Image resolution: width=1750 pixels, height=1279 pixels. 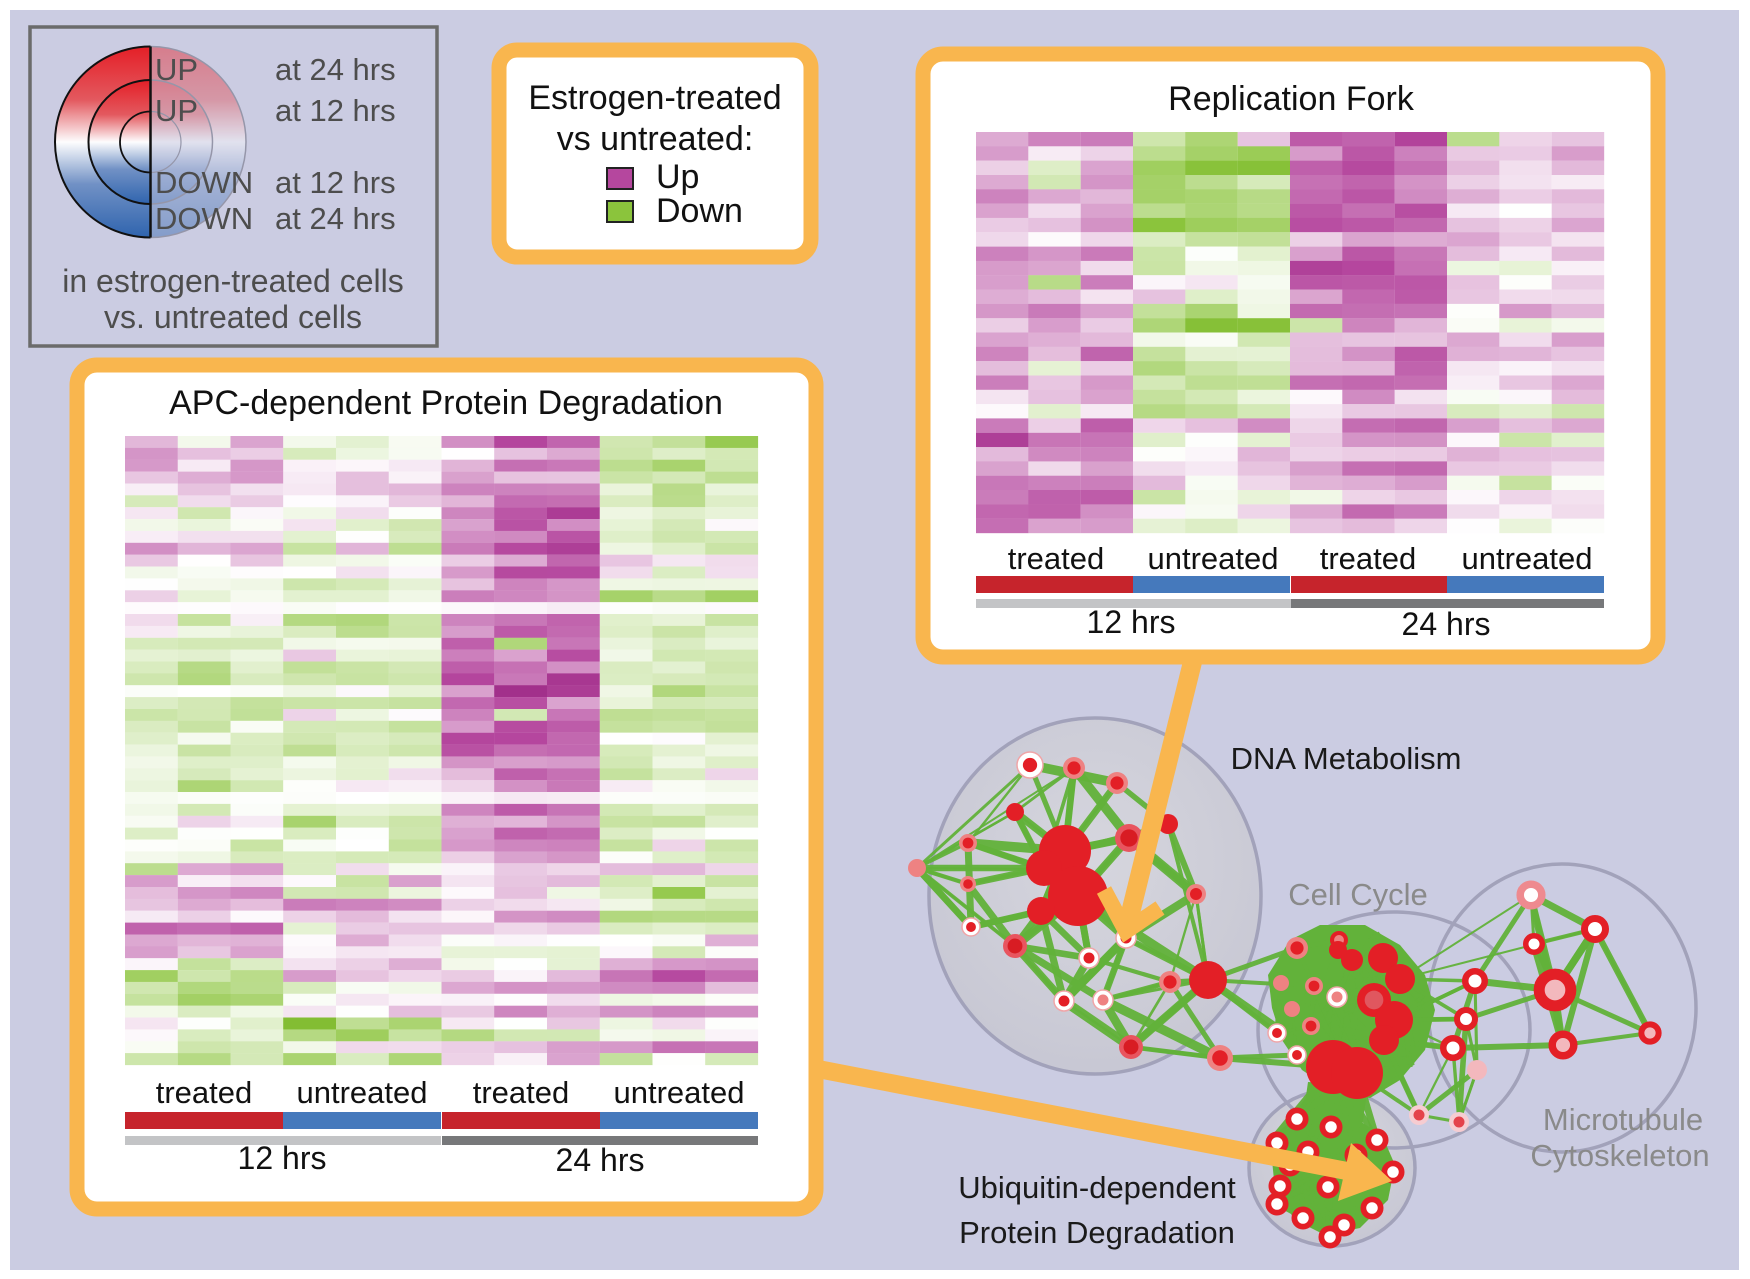 What do you see at coordinates (1291, 99) in the screenshot?
I see `svg-text: Replication Fork` at bounding box center [1291, 99].